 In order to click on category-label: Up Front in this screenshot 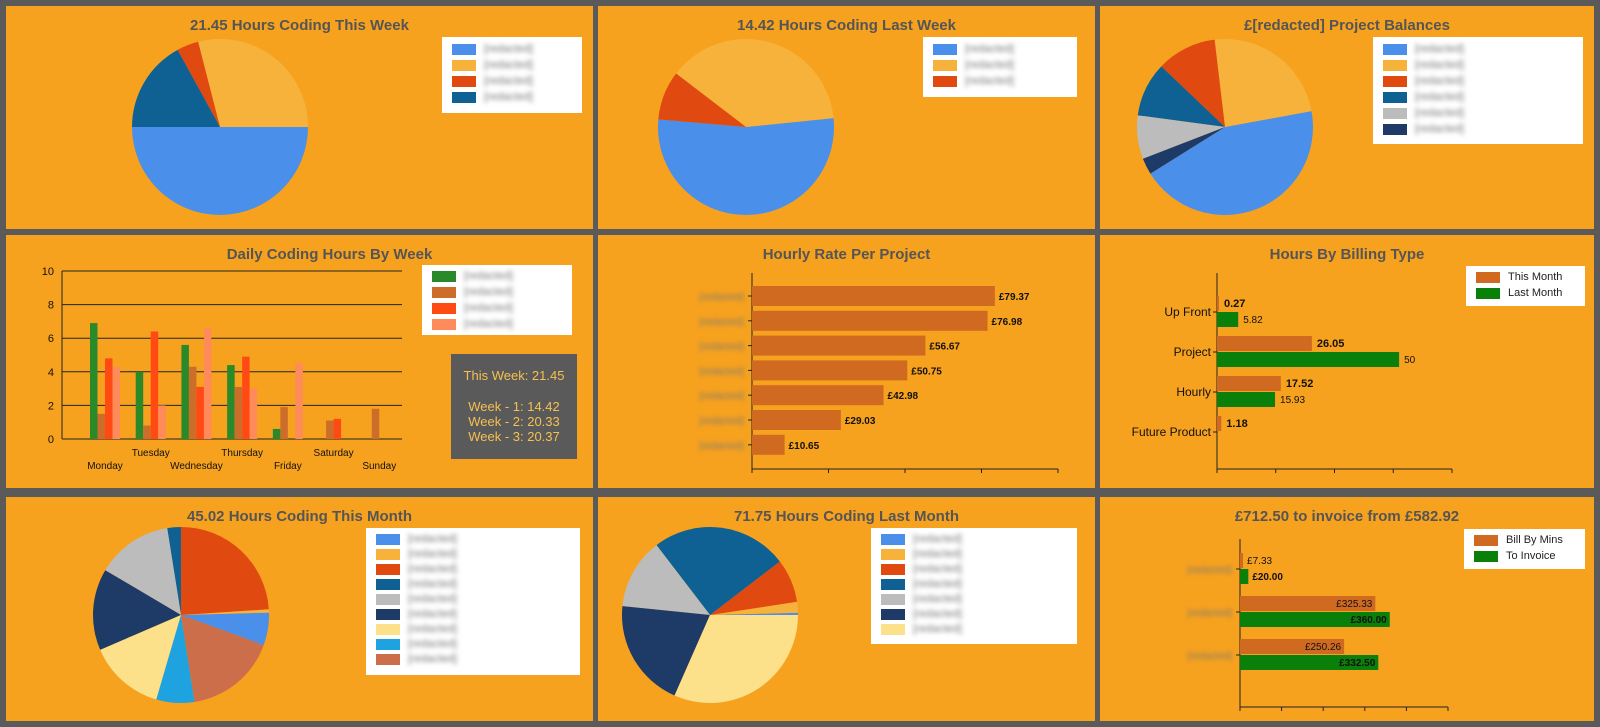, I will do `click(1187, 312)`.